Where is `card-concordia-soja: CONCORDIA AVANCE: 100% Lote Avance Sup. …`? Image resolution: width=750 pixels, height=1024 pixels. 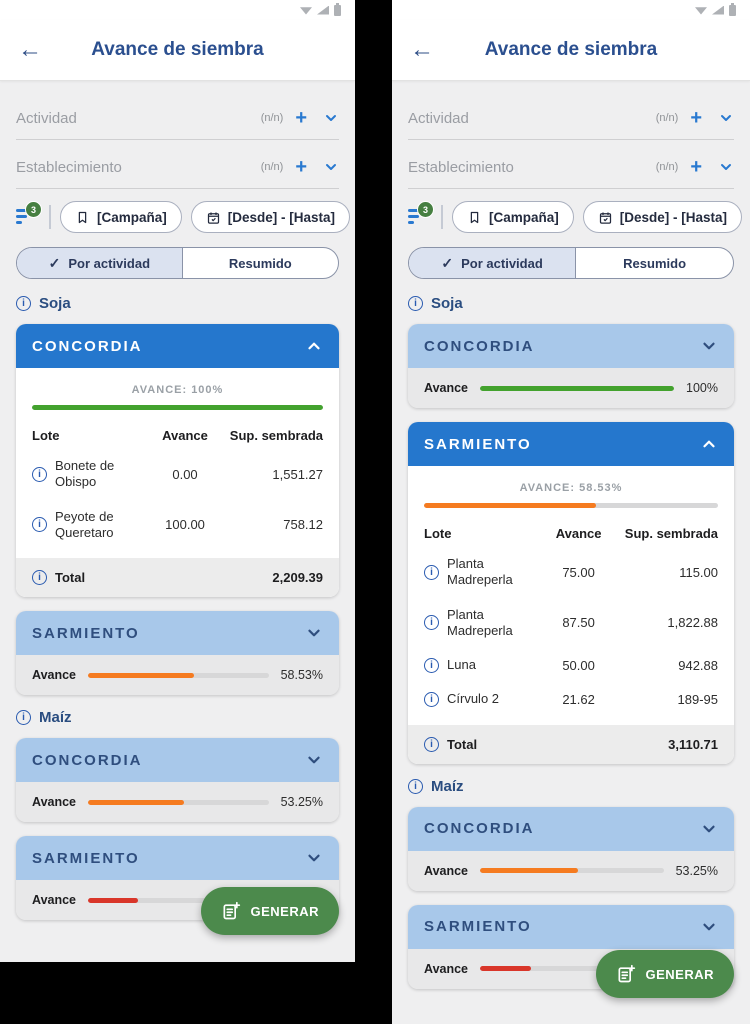
card-concordia-soja: CONCORDIA AVANCE: 100% Lote Avance Sup. … is located at coordinates (177, 460).